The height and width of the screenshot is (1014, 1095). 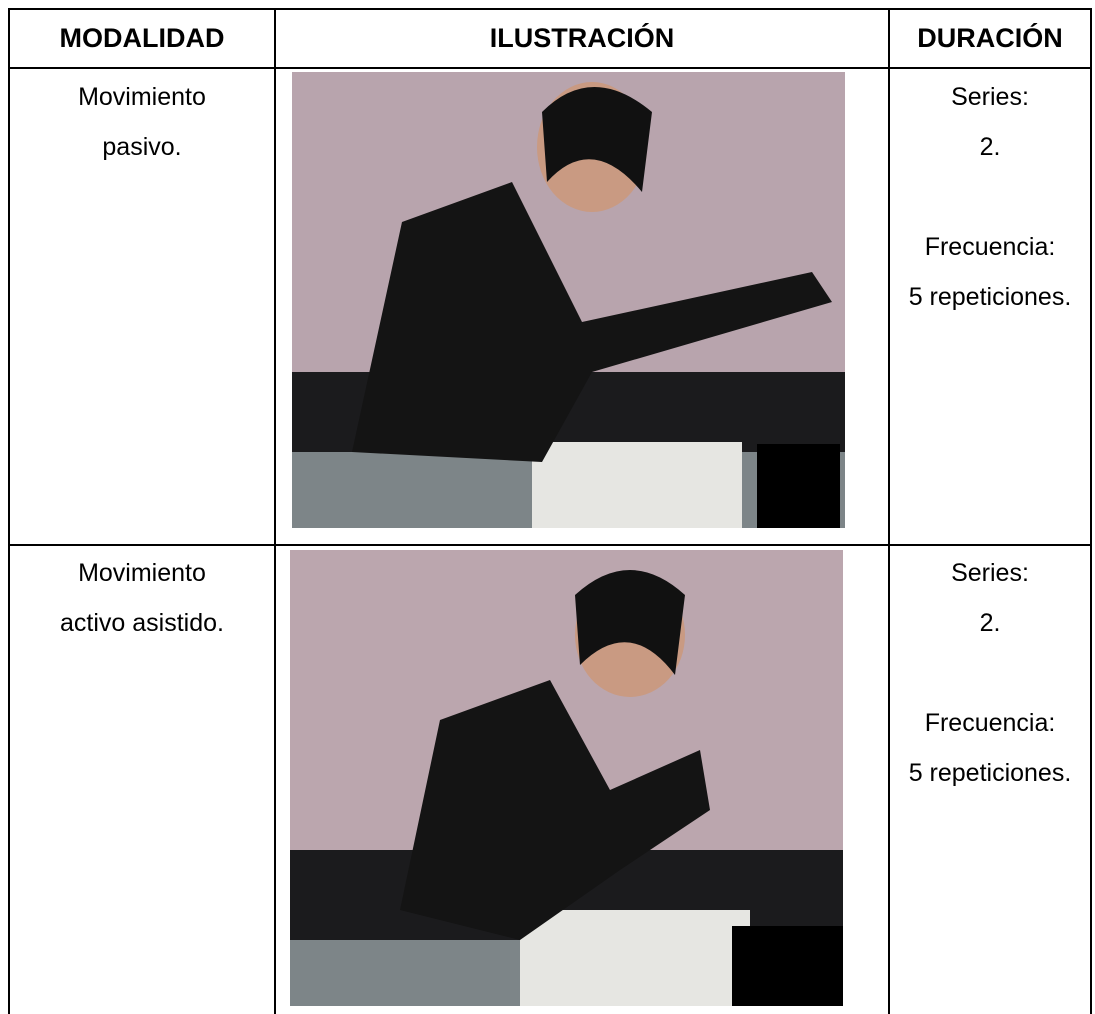 What do you see at coordinates (142, 122) in the screenshot?
I see `modalidad-cell: Movimiento pasivo.` at bounding box center [142, 122].